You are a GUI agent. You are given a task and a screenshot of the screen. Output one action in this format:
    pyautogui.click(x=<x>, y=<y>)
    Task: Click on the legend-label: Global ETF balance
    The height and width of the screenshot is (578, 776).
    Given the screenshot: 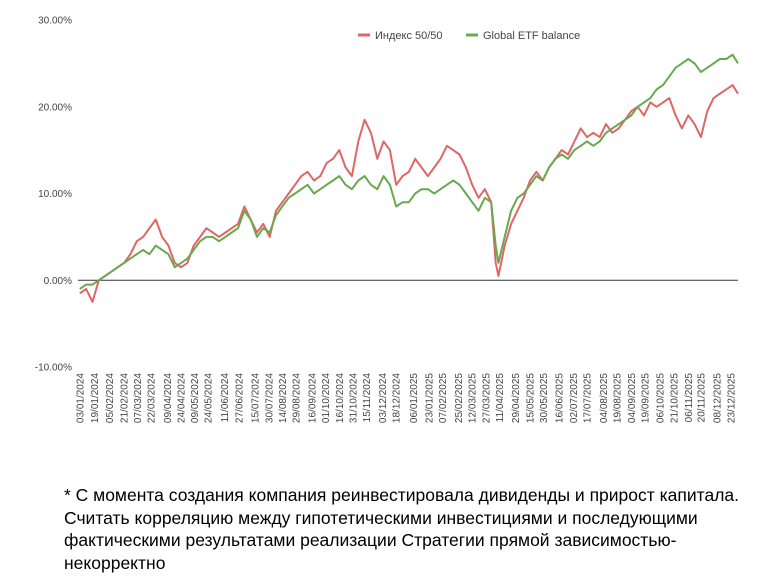 What is the action you would take?
    pyautogui.click(x=531, y=36)
    